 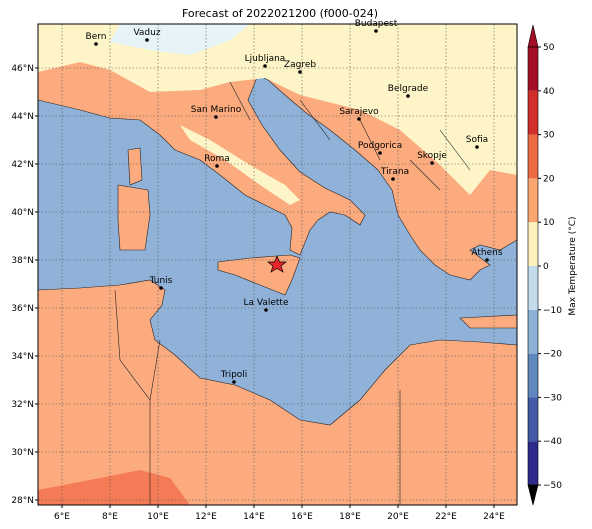 I want to click on x-tick-label: 14°E, so click(x=254, y=517).